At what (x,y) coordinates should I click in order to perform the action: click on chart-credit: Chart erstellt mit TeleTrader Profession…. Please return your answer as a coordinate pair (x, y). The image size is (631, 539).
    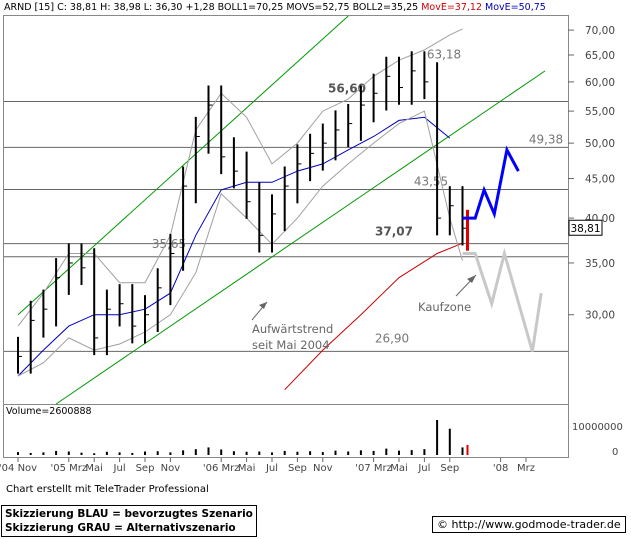
    Looking at the image, I should click on (107, 489).